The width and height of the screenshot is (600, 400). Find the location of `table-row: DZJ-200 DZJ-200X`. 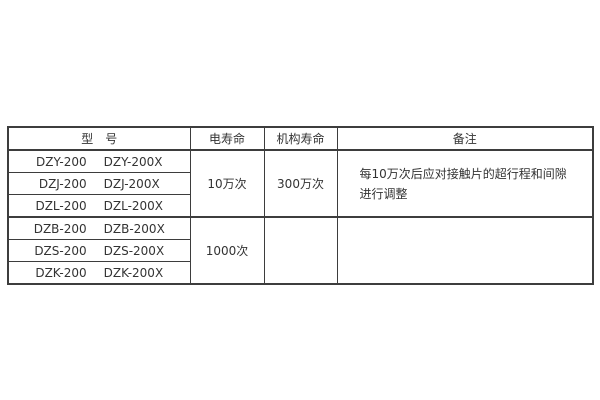

table-row: DZJ-200 DZJ-200X is located at coordinates (300, 183).